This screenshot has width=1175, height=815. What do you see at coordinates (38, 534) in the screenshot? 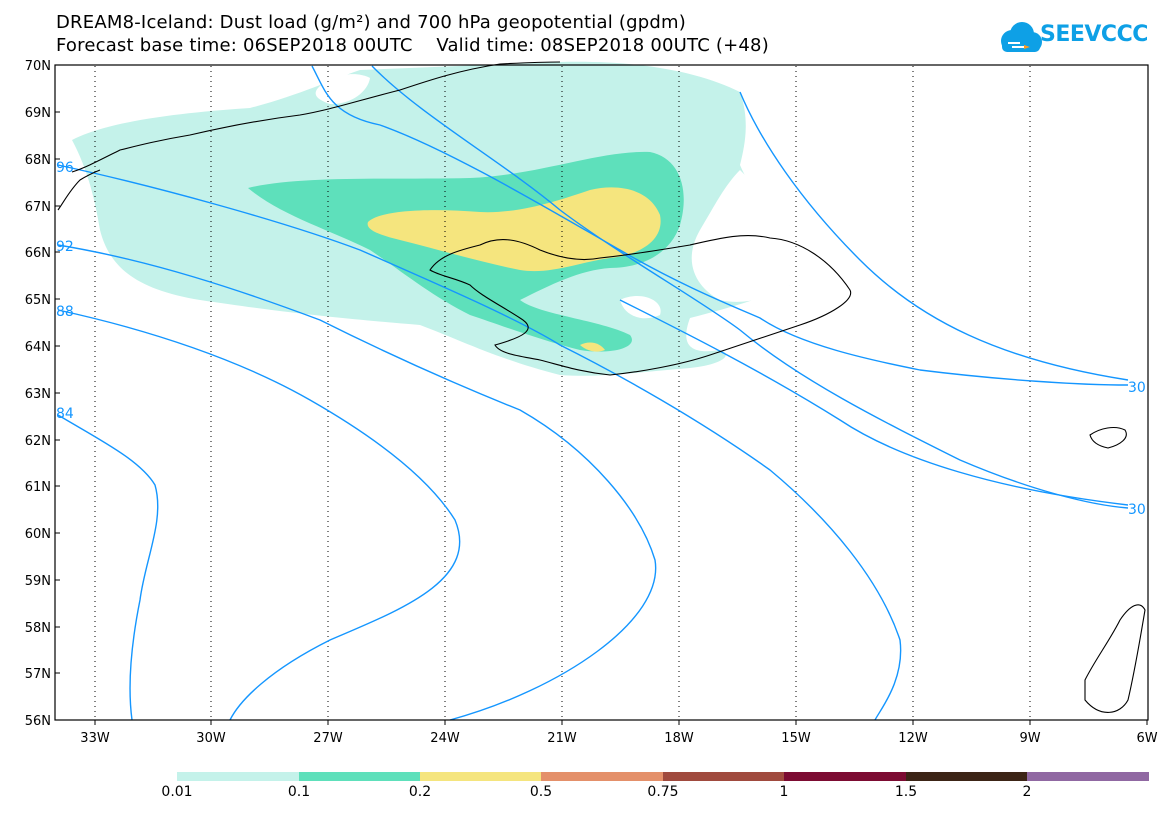
I see `lat-label: 60N` at bounding box center [38, 534].